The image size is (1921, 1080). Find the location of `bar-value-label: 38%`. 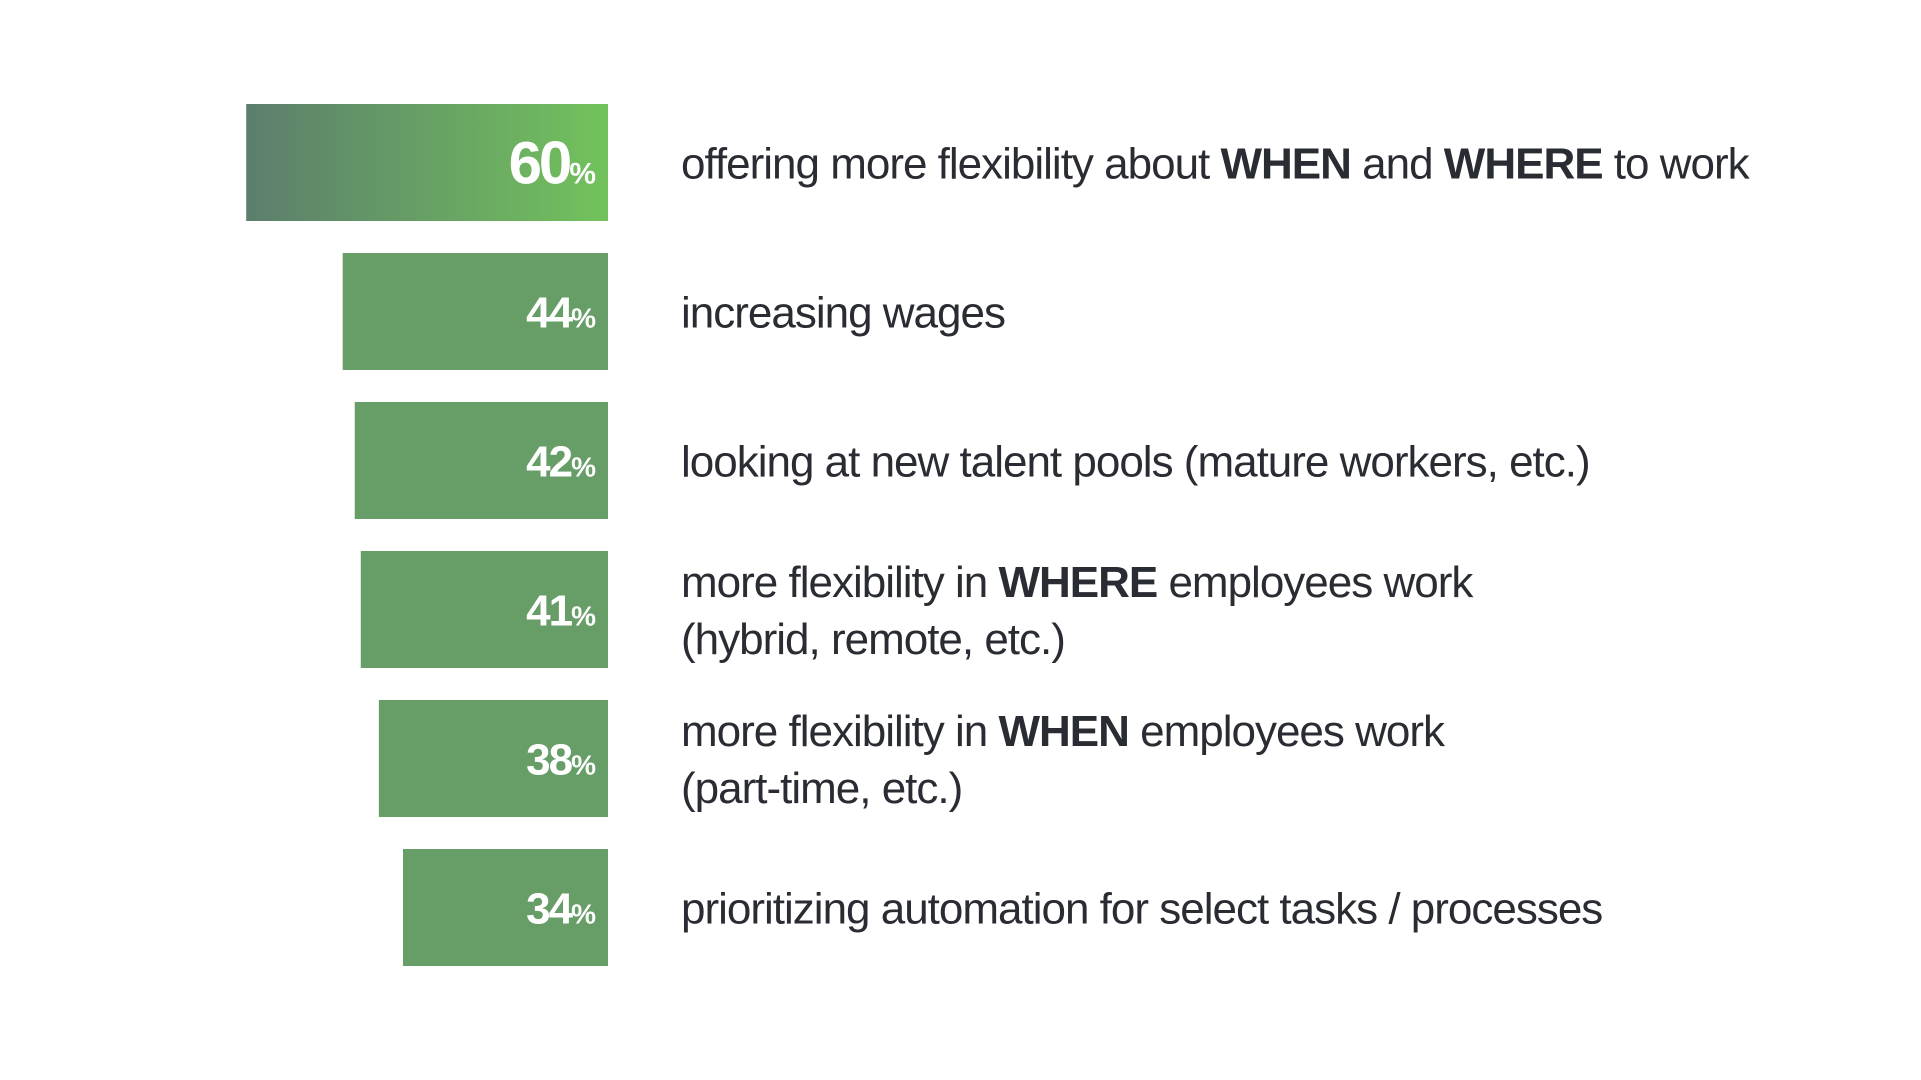

bar-value-label: 38% is located at coordinates (561, 760).